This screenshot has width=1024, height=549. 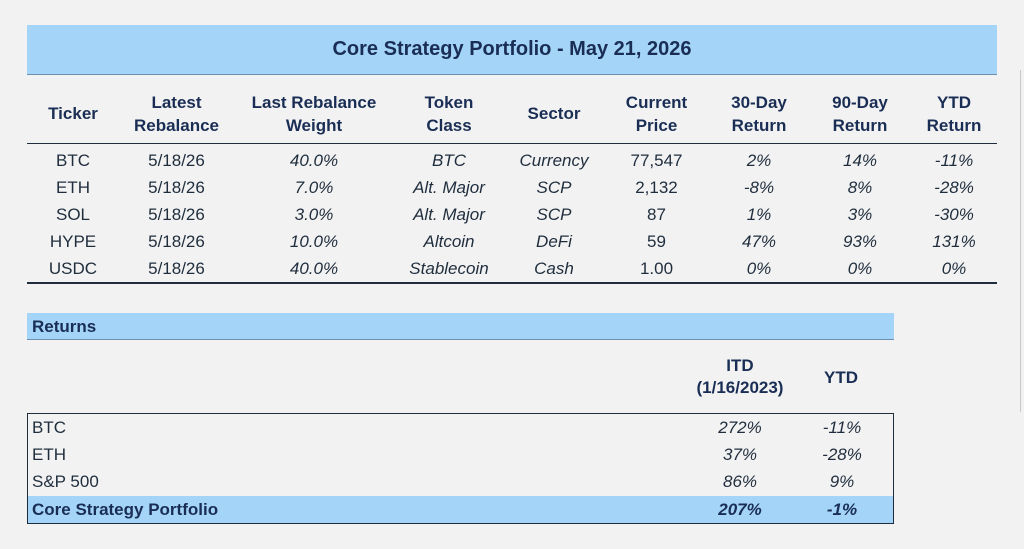 What do you see at coordinates (740, 427) in the screenshot?
I see `returns-row-itd: 272%` at bounding box center [740, 427].